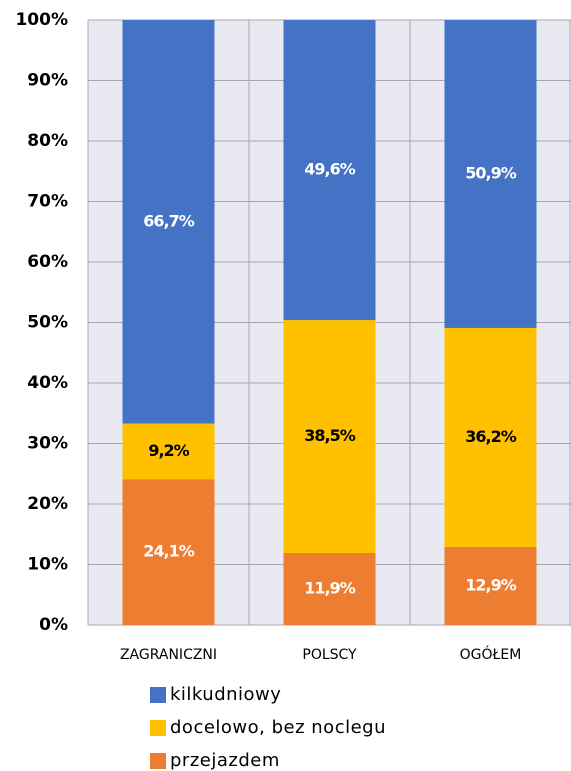 The width and height of the screenshot is (571, 771). I want to click on legend-label: docelowo, bez noclegu, so click(278, 727).